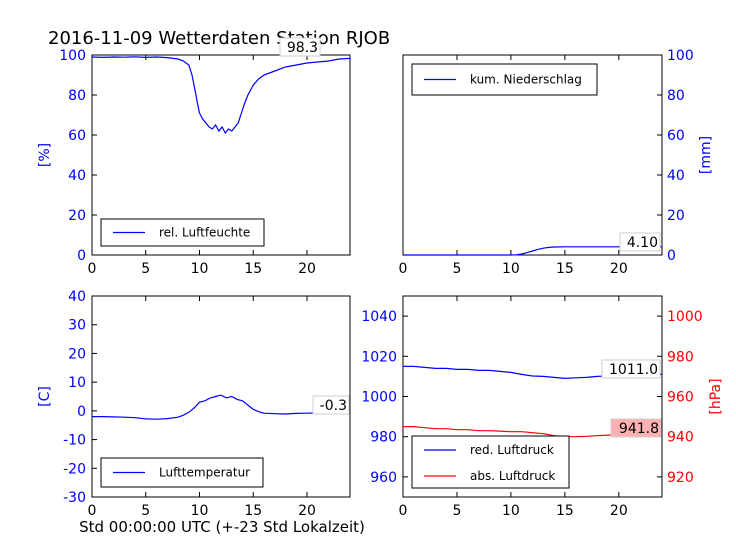 The width and height of the screenshot is (736, 556). I want to click on precipitation-ytick-label: 20, so click(676, 216).